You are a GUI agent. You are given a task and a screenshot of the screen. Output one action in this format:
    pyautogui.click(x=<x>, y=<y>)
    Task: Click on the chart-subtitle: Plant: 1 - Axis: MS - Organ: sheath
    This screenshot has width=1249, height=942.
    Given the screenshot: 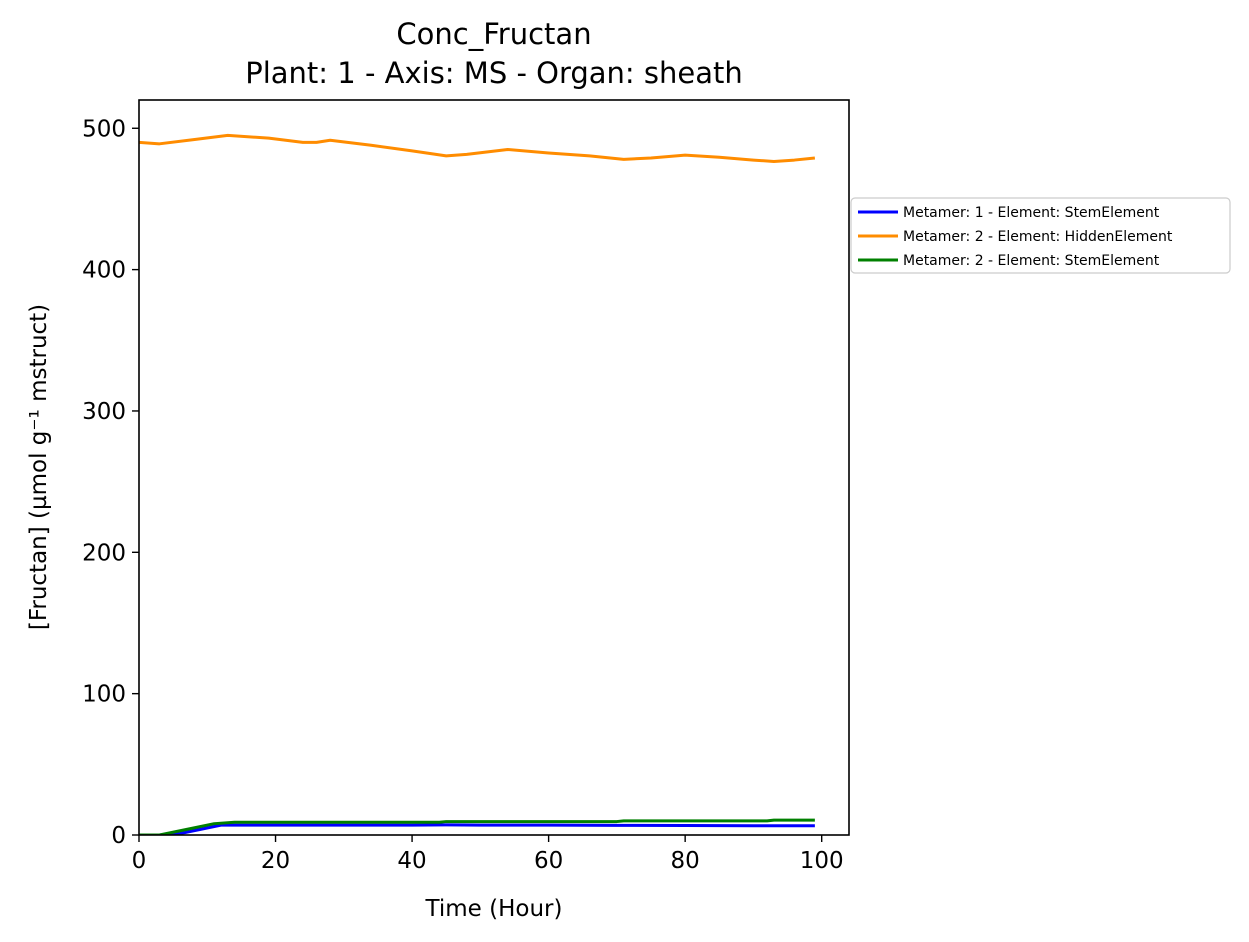 What is the action you would take?
    pyautogui.click(x=494, y=73)
    